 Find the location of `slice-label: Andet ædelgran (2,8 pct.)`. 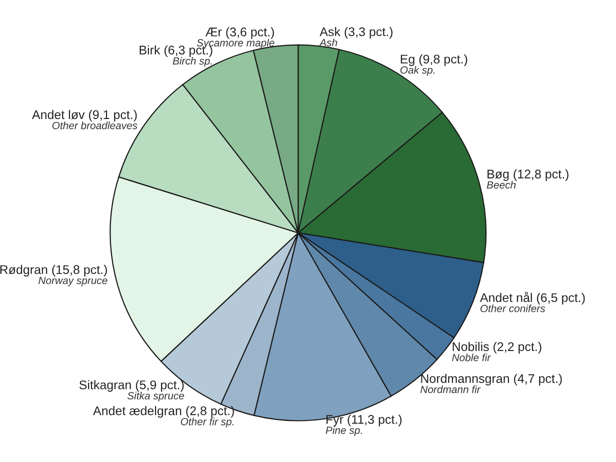

slice-label: Andet ædelgran (2,8 pct.) is located at coordinates (163, 412).